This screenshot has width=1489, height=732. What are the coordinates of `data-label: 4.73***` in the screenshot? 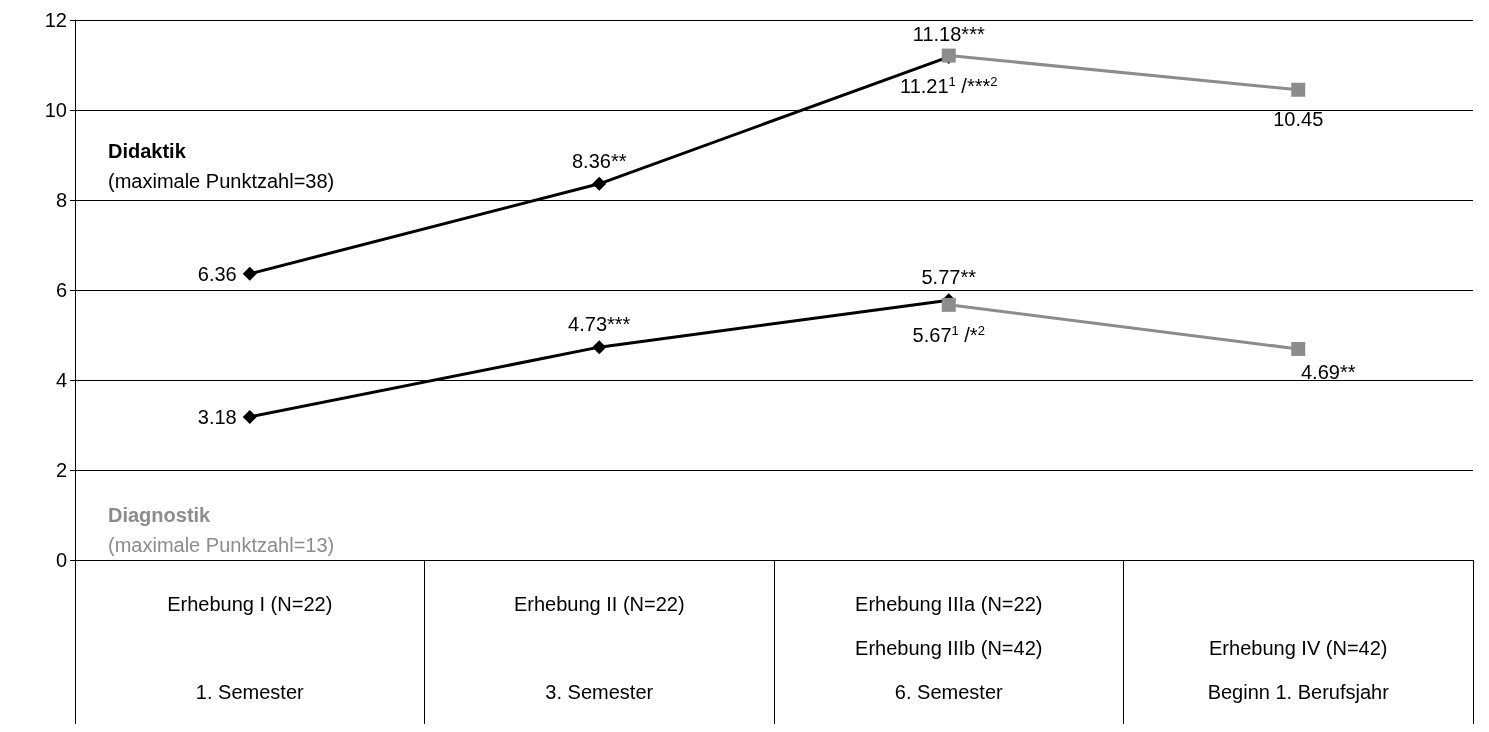 It's located at (599, 324).